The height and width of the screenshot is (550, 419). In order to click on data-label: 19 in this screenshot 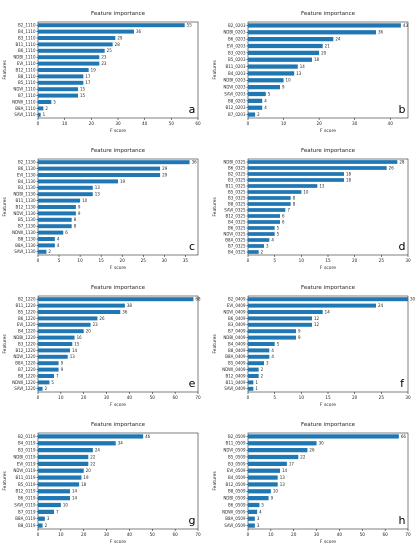, I will do `click(86, 477)`.